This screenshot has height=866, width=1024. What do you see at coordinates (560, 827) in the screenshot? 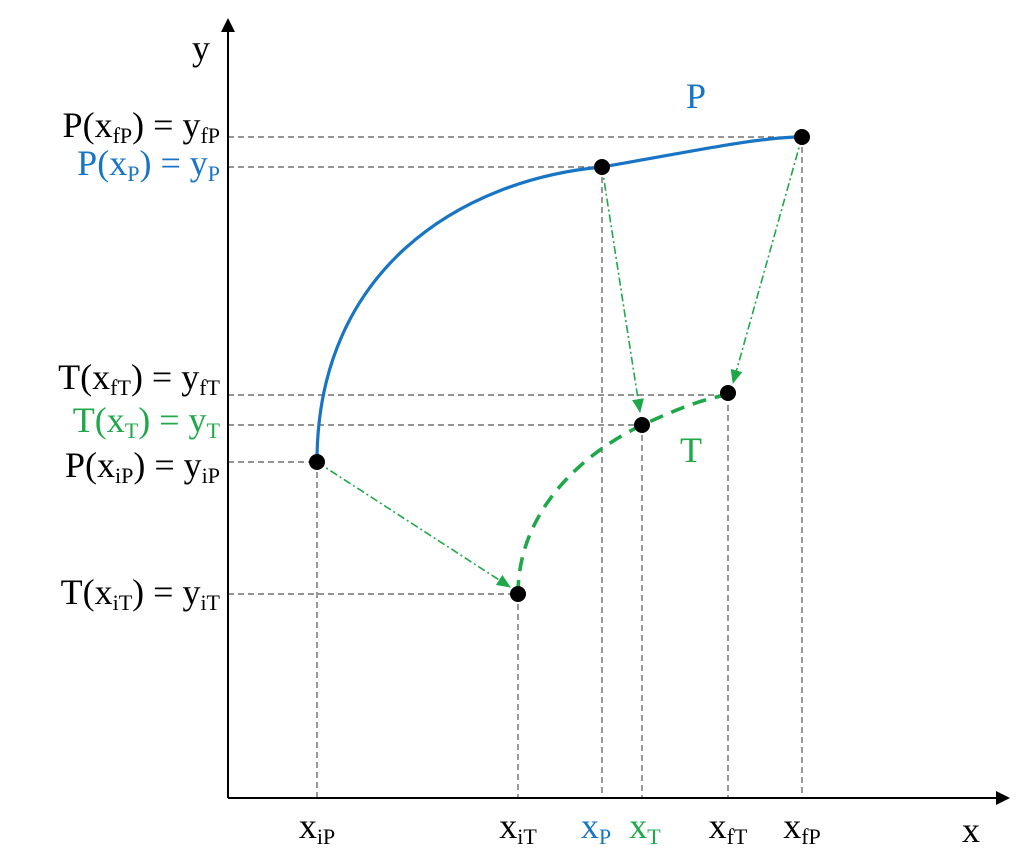
I see `x-labels: xiP xiT xP xT xfT xfP` at bounding box center [560, 827].